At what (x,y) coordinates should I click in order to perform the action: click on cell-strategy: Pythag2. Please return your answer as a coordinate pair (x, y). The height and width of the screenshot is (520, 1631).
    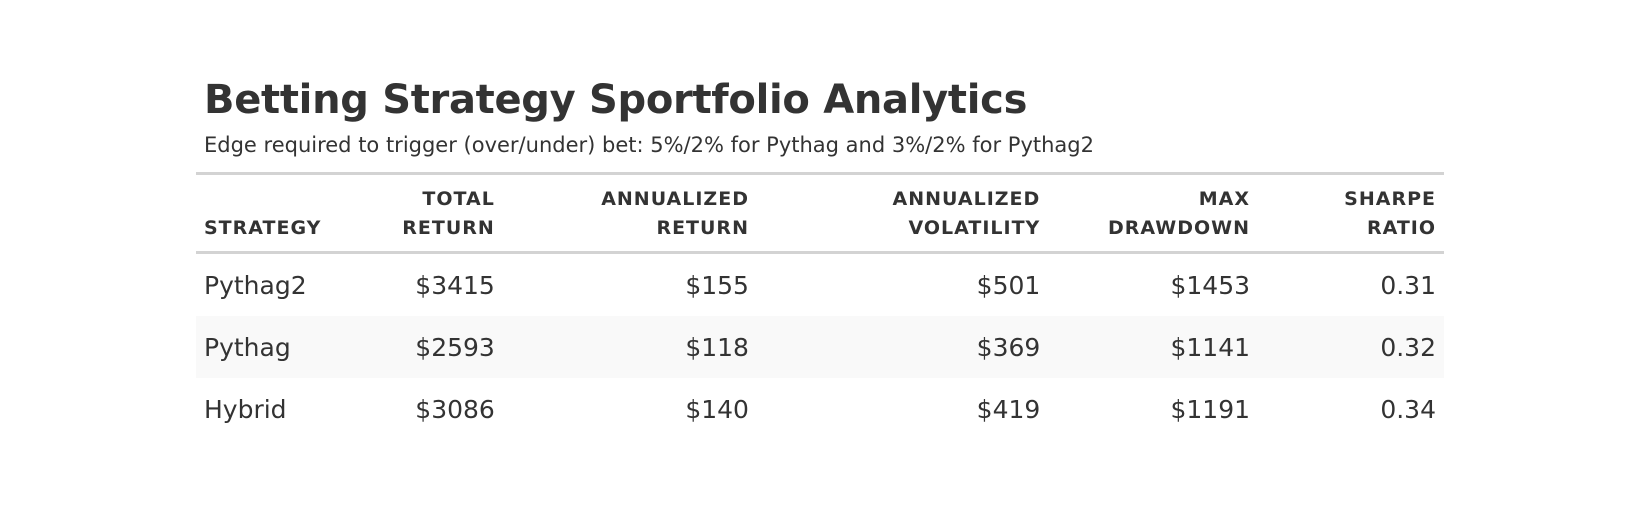
    Looking at the image, I should click on (255, 285).